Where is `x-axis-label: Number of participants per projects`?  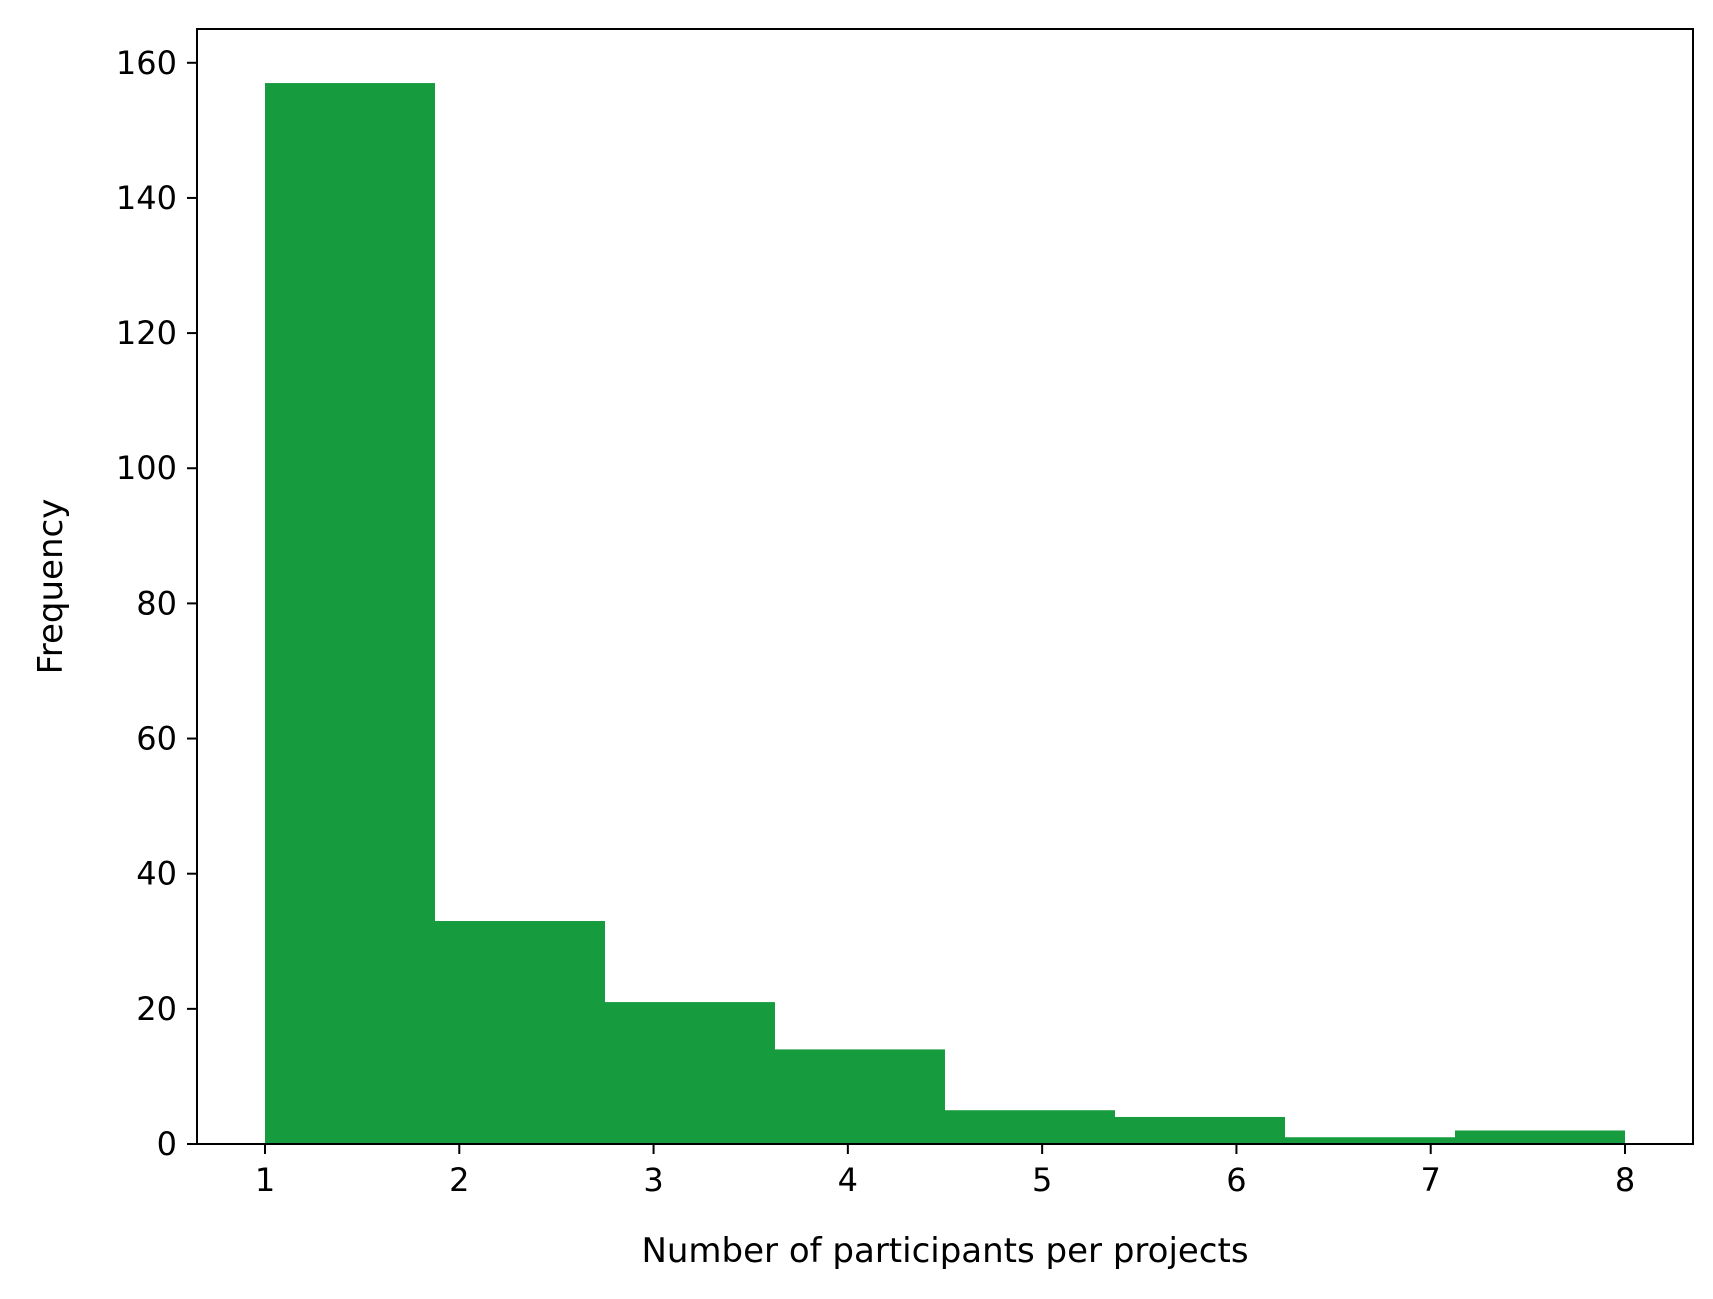
x-axis-label: Number of participants per projects is located at coordinates (944, 1251).